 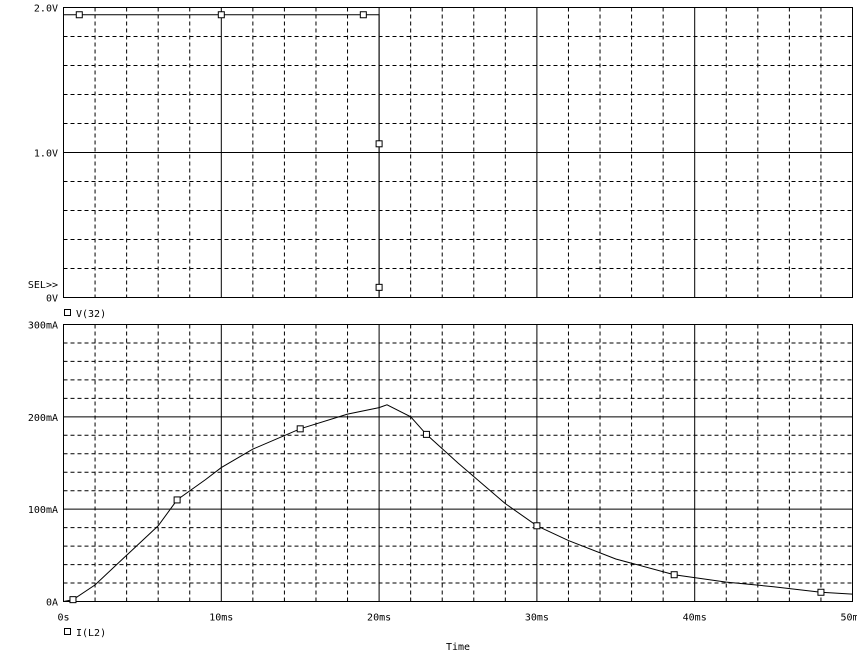 What do you see at coordinates (848, 618) in the screenshot?
I see `x-tick-label: 50ms` at bounding box center [848, 618].